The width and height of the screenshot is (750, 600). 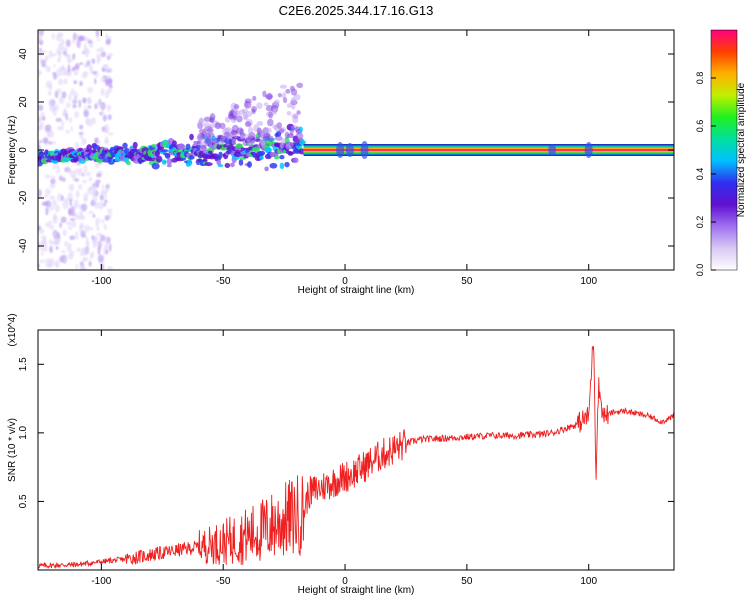 I want to click on spectral-line-band, so click(x=488, y=150).